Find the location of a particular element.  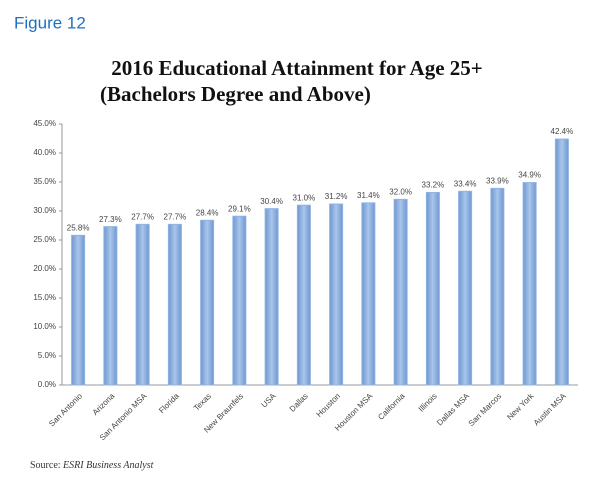

y-tick-label: 25.0% is located at coordinates (44, 239).